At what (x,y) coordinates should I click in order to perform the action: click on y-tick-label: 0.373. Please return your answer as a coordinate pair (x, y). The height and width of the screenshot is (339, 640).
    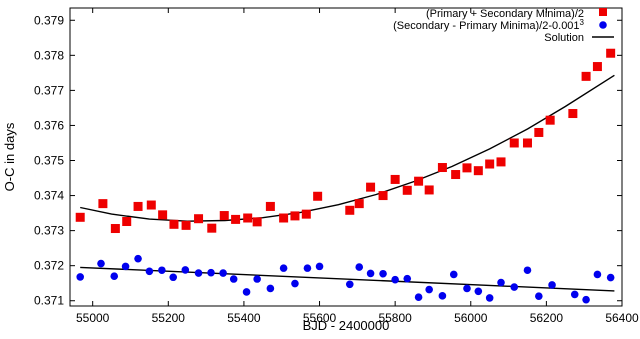
    Looking at the image, I should click on (49, 231).